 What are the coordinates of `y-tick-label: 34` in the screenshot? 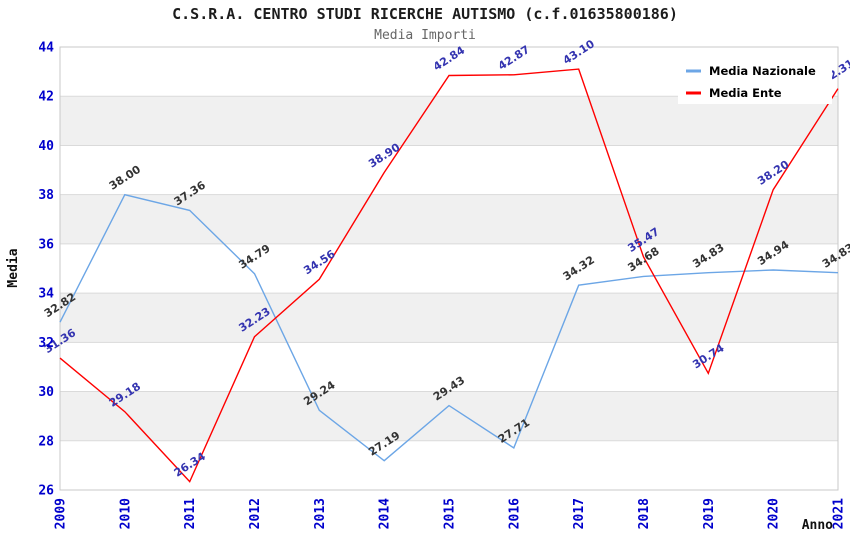 It's located at (46, 294).